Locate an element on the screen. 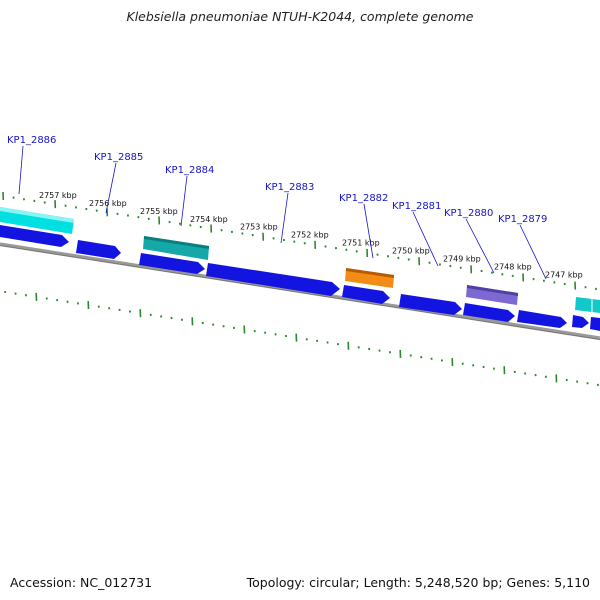  kbp-label: 2751 kbp is located at coordinates (361, 243).